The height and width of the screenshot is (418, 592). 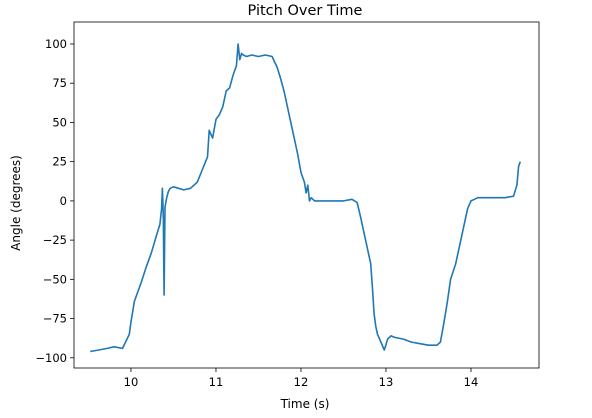 What do you see at coordinates (59, 162) in the screenshot?
I see `y-tick-label: 25` at bounding box center [59, 162].